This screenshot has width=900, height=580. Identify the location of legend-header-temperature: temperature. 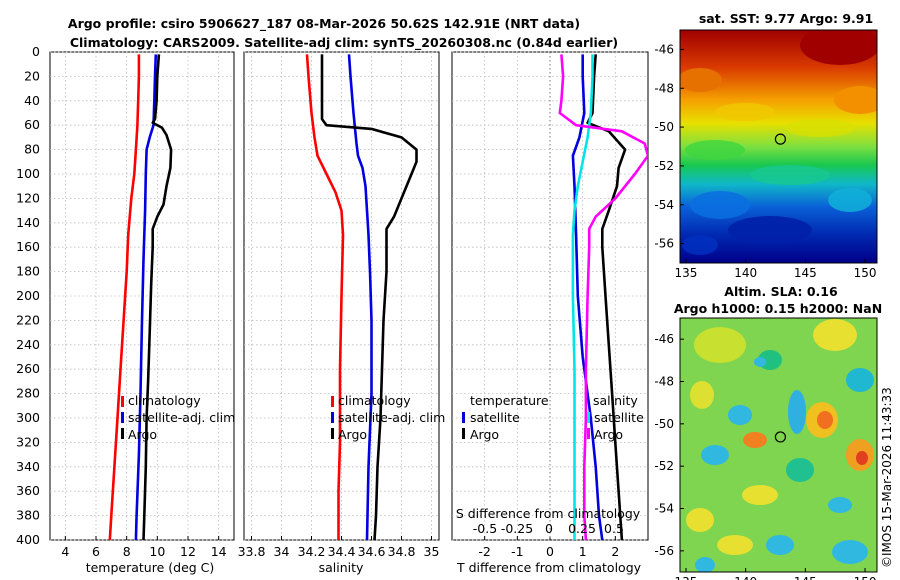
(509, 400).